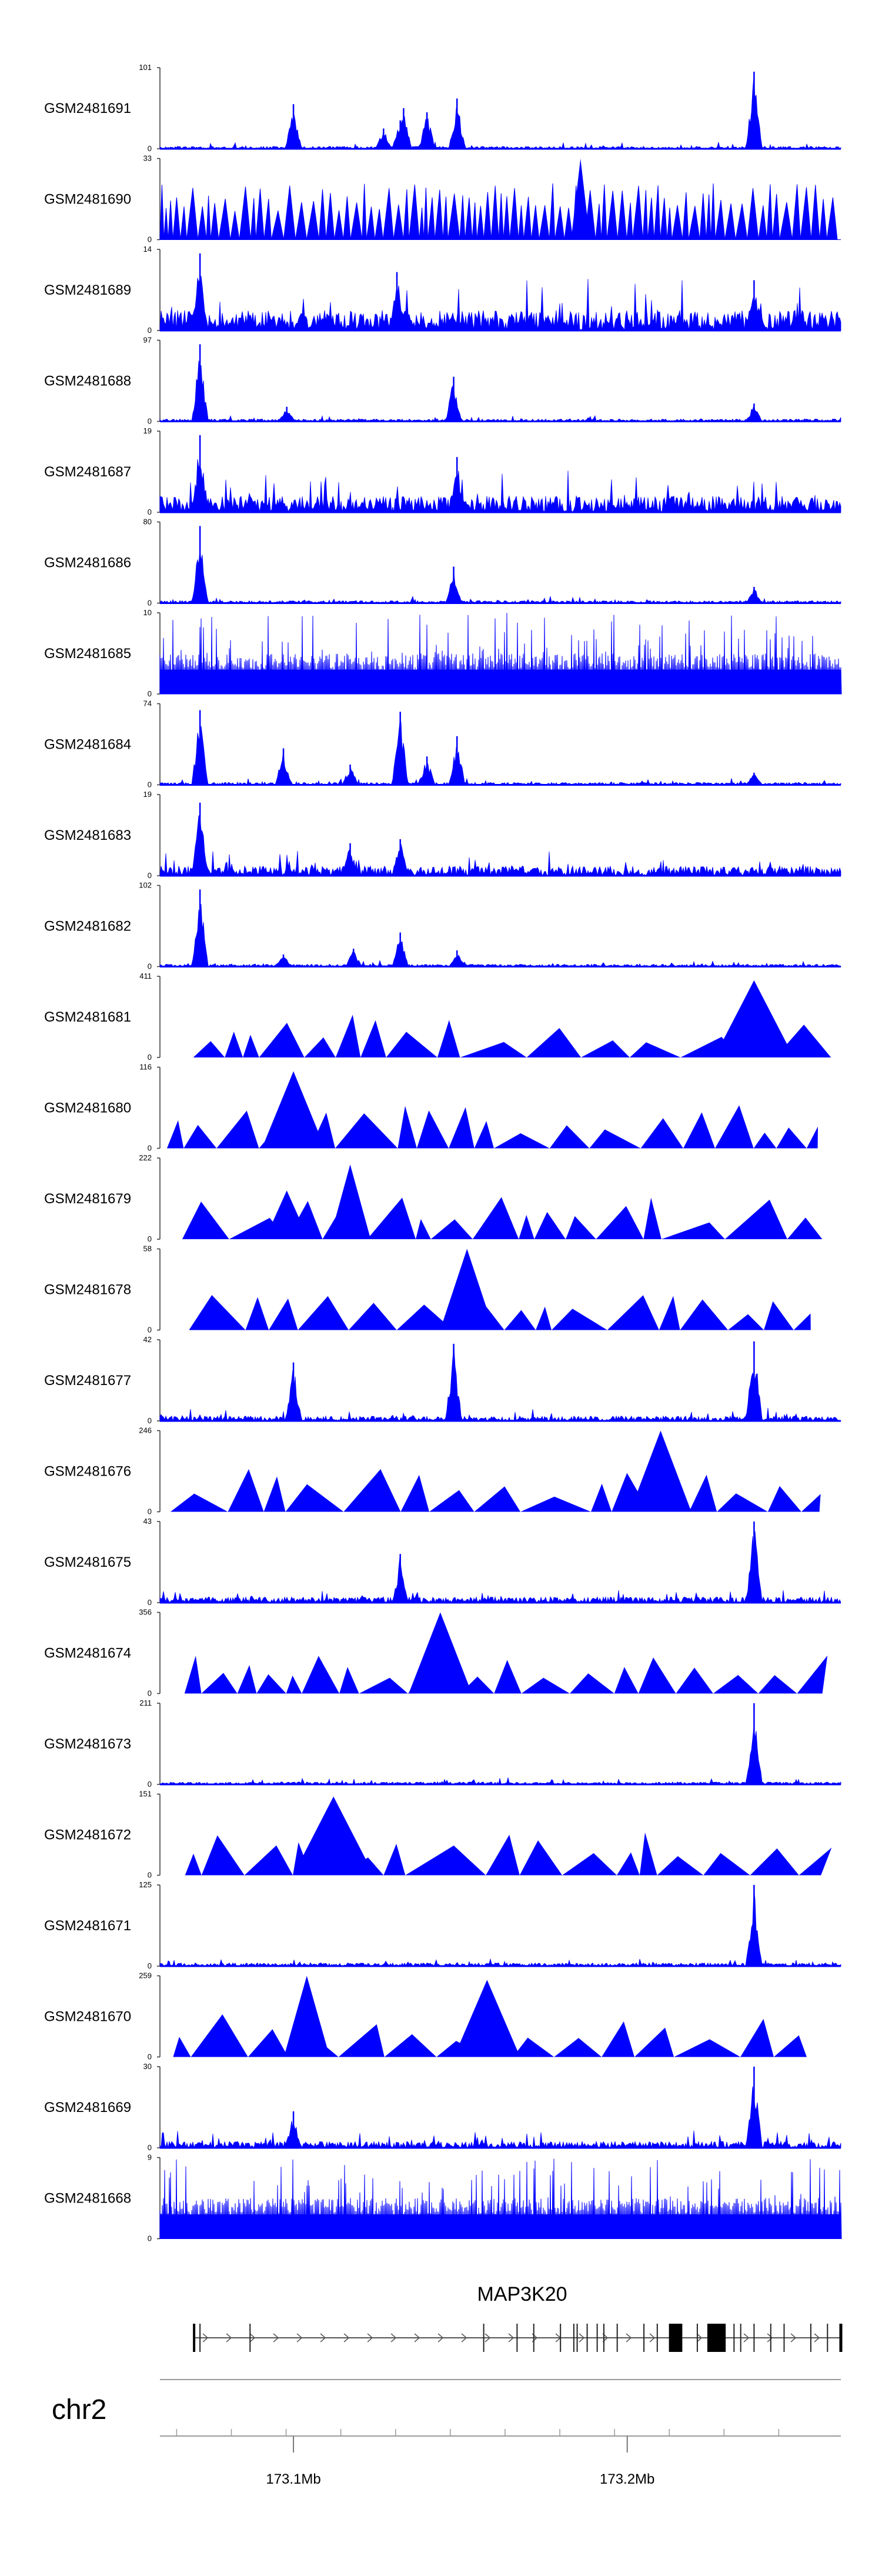 The image size is (882, 2576). I want to click on y-max-label: 42, so click(147, 1339).